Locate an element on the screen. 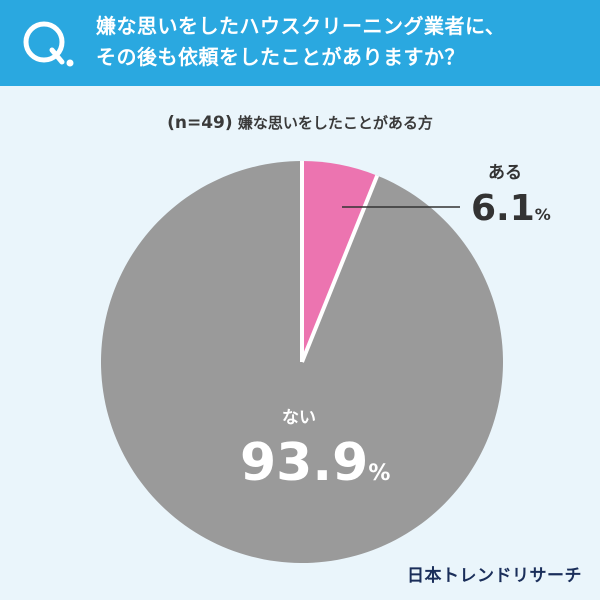  slice-label-no: ない is located at coordinates (299, 418).